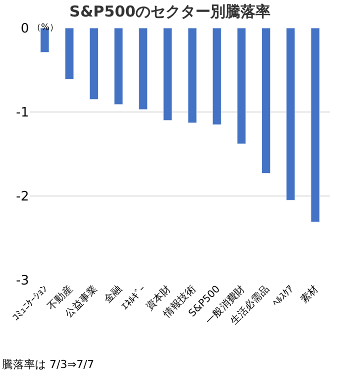  Describe the element at coordinates (22, 281) in the screenshot. I see `y-tick-label: -3` at that location.